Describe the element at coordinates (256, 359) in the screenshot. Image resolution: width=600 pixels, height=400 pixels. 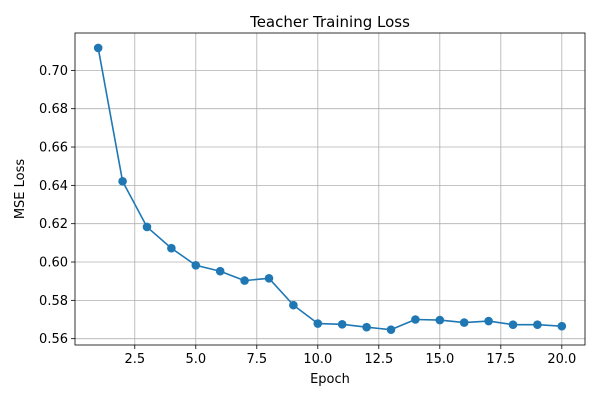
I see `x-tick-label: 7.5` at that location.